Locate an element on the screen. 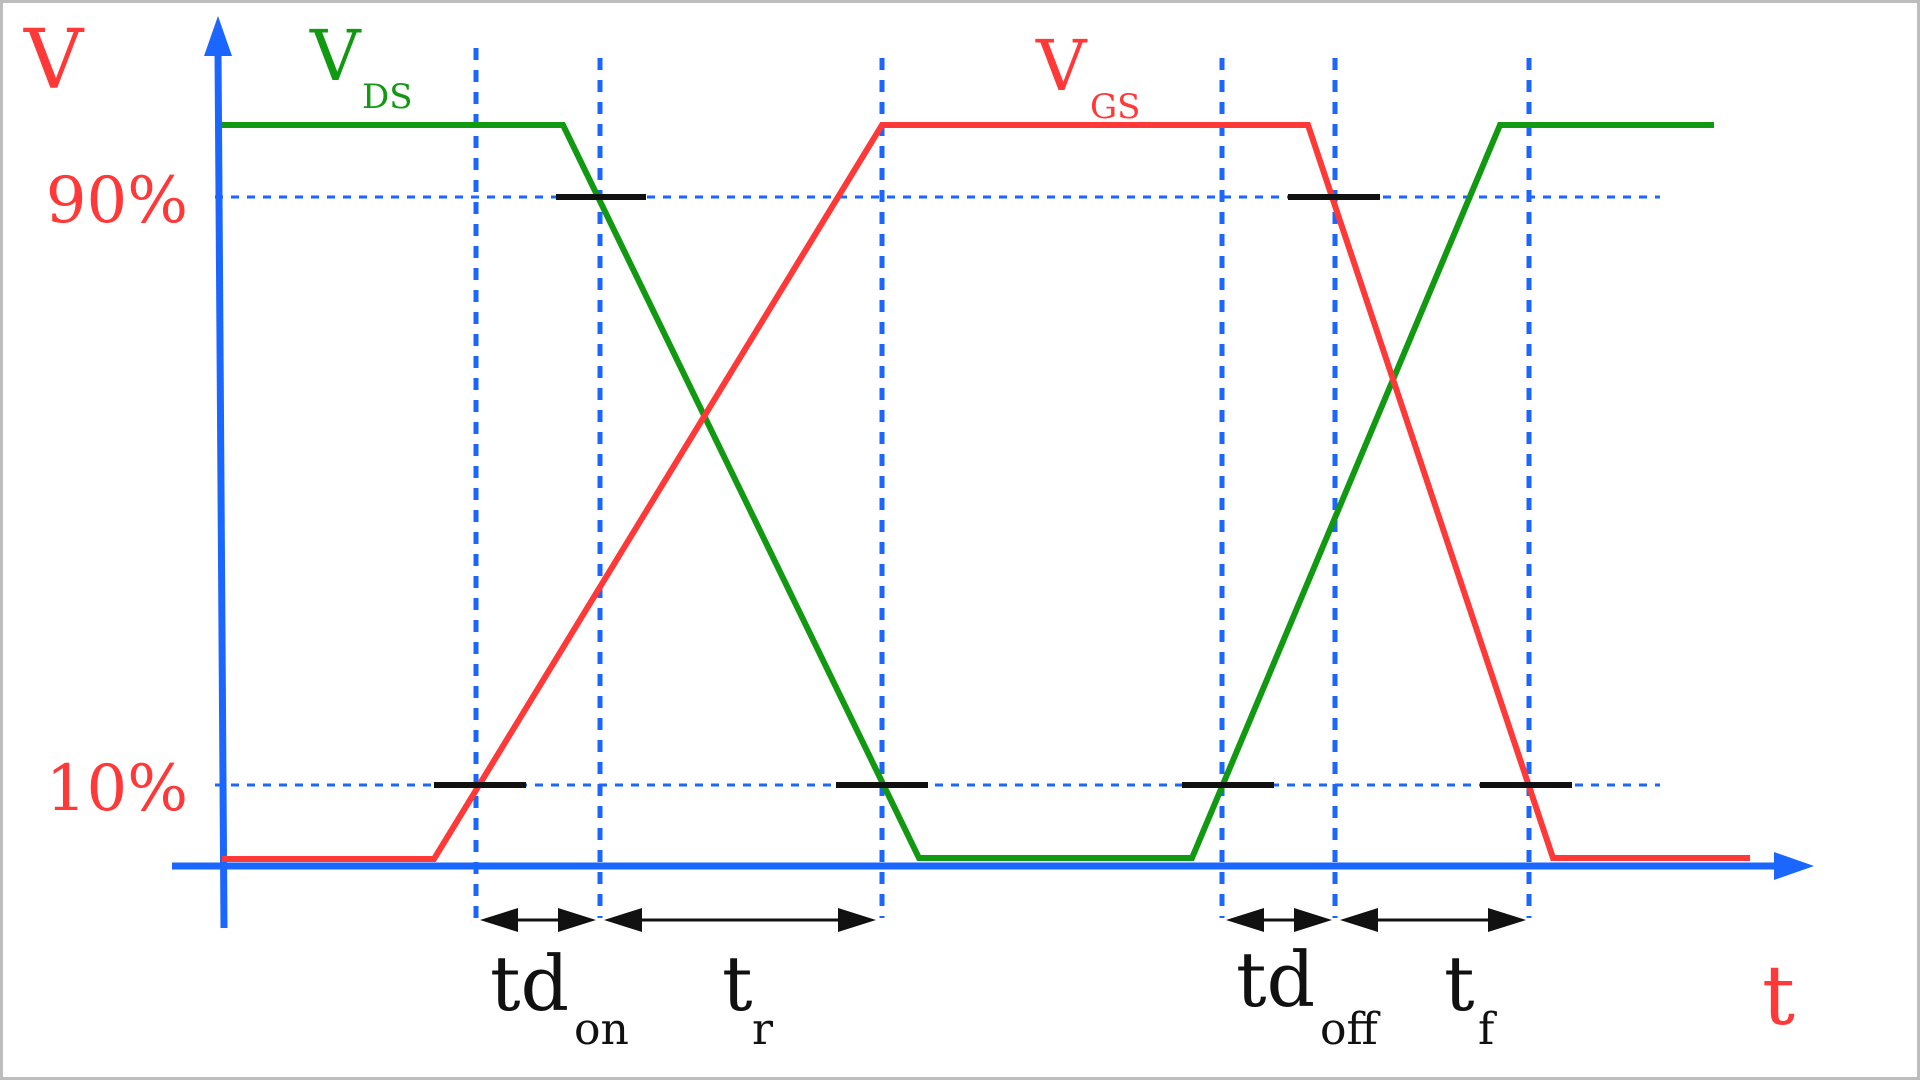 Image resolution: width=1920 pixels, height=1080 pixels. interval-label-tf: t f is located at coordinates (1470, 997).